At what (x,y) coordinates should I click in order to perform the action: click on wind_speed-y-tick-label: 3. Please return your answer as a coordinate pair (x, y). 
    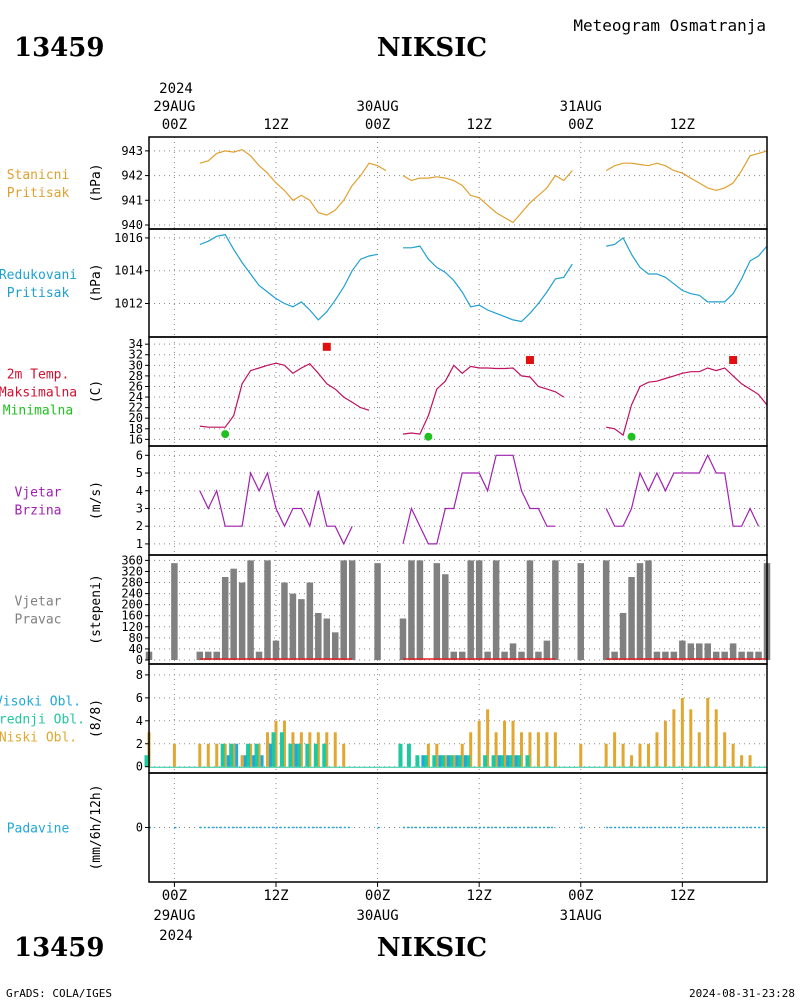
    Looking at the image, I should click on (139, 508).